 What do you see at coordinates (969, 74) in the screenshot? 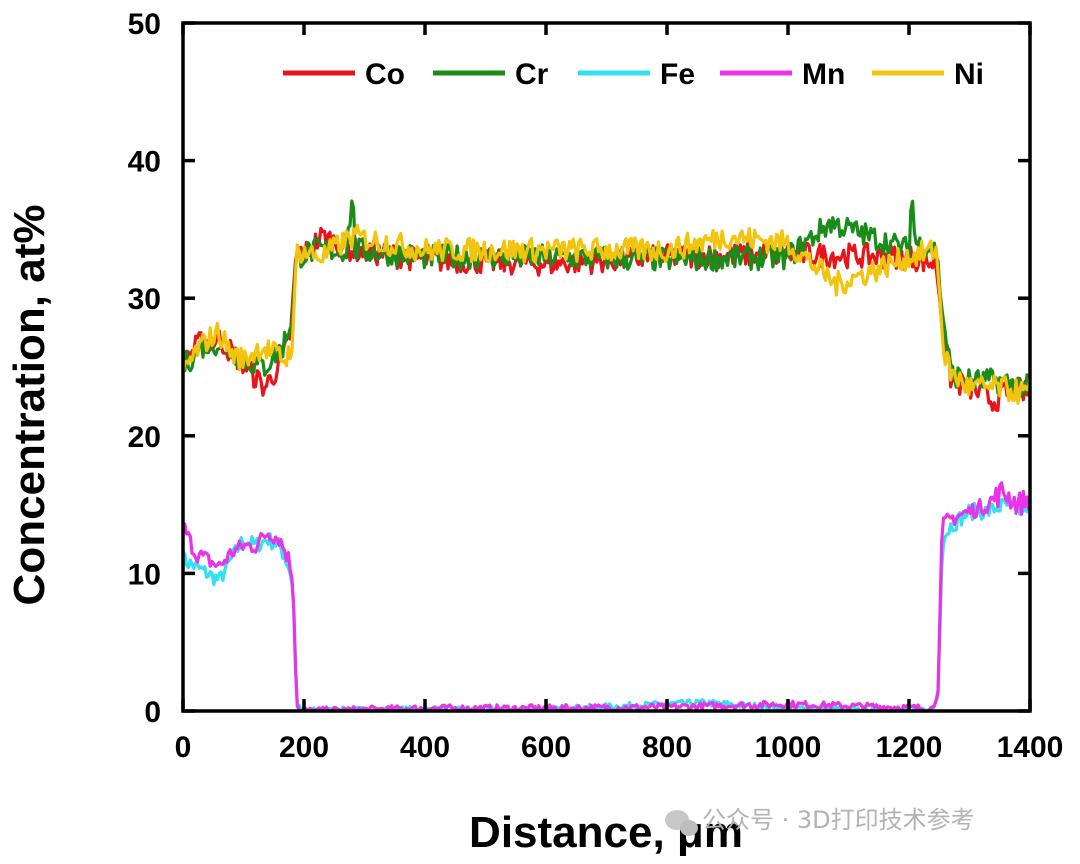
I see `legend-label-ni: Ni` at bounding box center [969, 74].